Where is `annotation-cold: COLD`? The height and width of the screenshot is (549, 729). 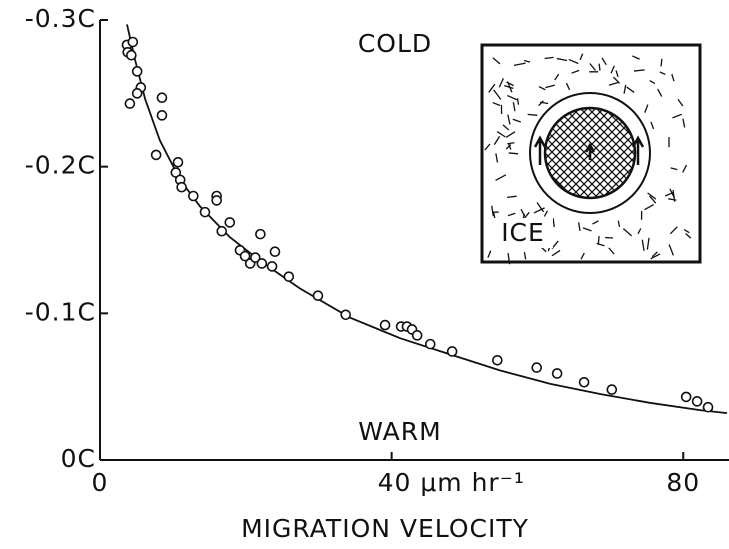
annotation-cold: COLD is located at coordinates (395, 43).